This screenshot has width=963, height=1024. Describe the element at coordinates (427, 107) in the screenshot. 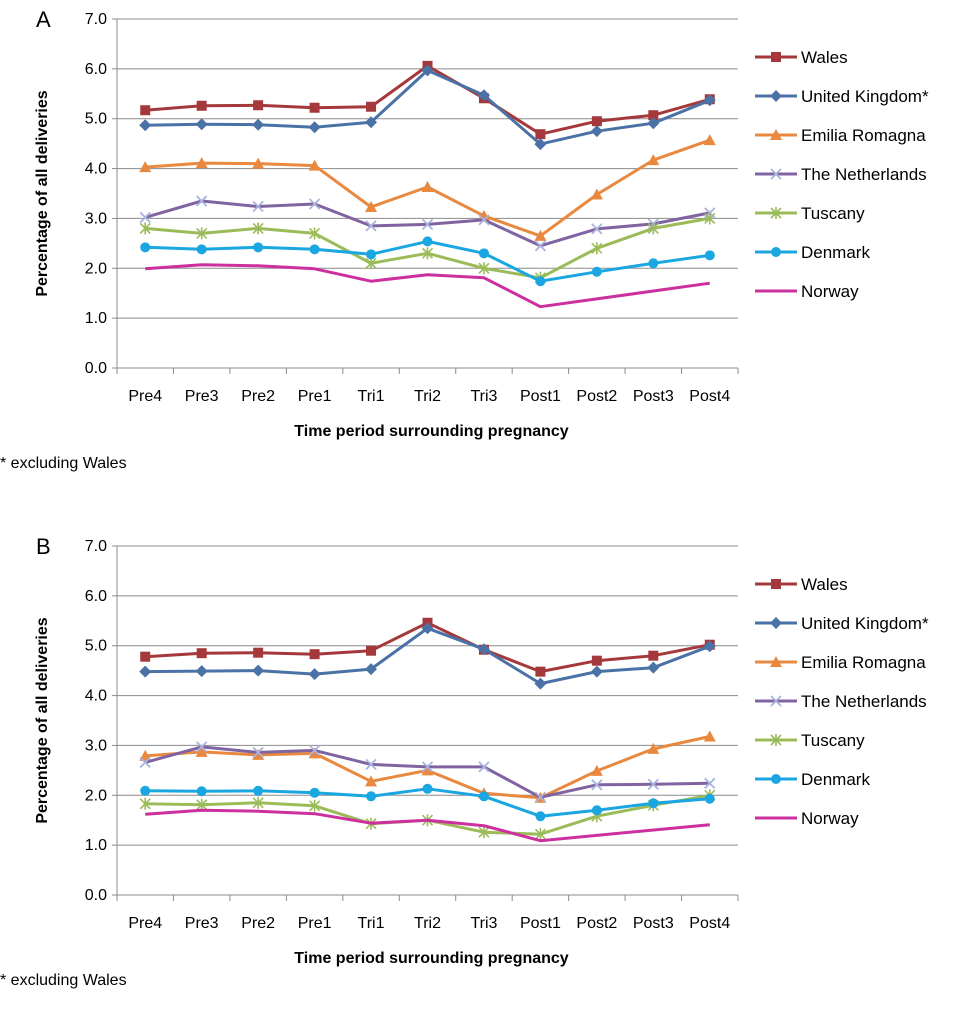

I see `series-united-kingdom` at that location.